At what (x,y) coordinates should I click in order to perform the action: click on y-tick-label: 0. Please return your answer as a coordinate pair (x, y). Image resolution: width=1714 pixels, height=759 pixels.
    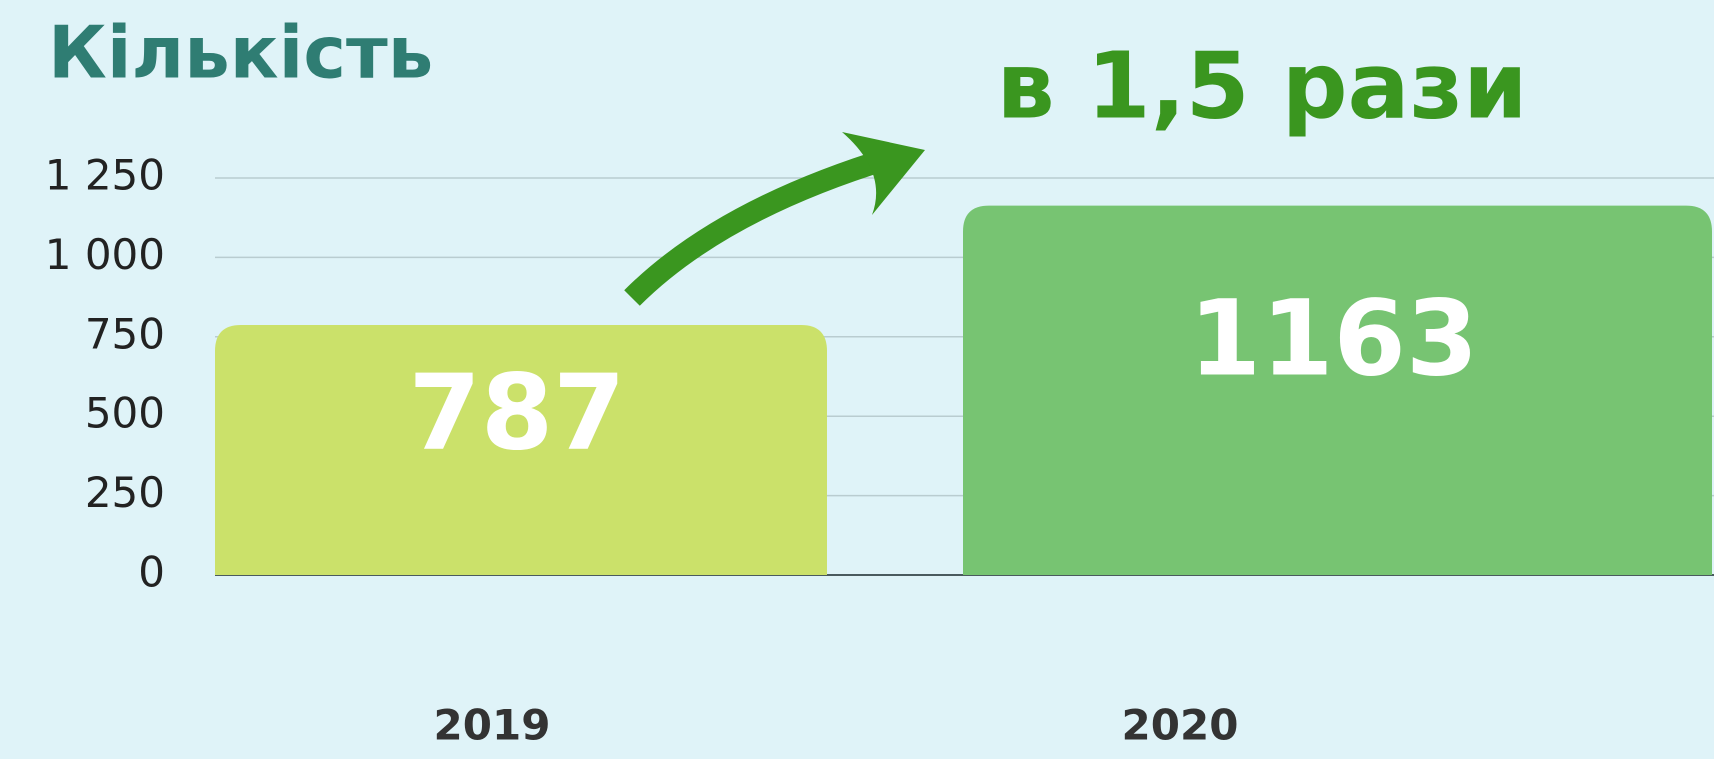
    Looking at the image, I should click on (151, 572).